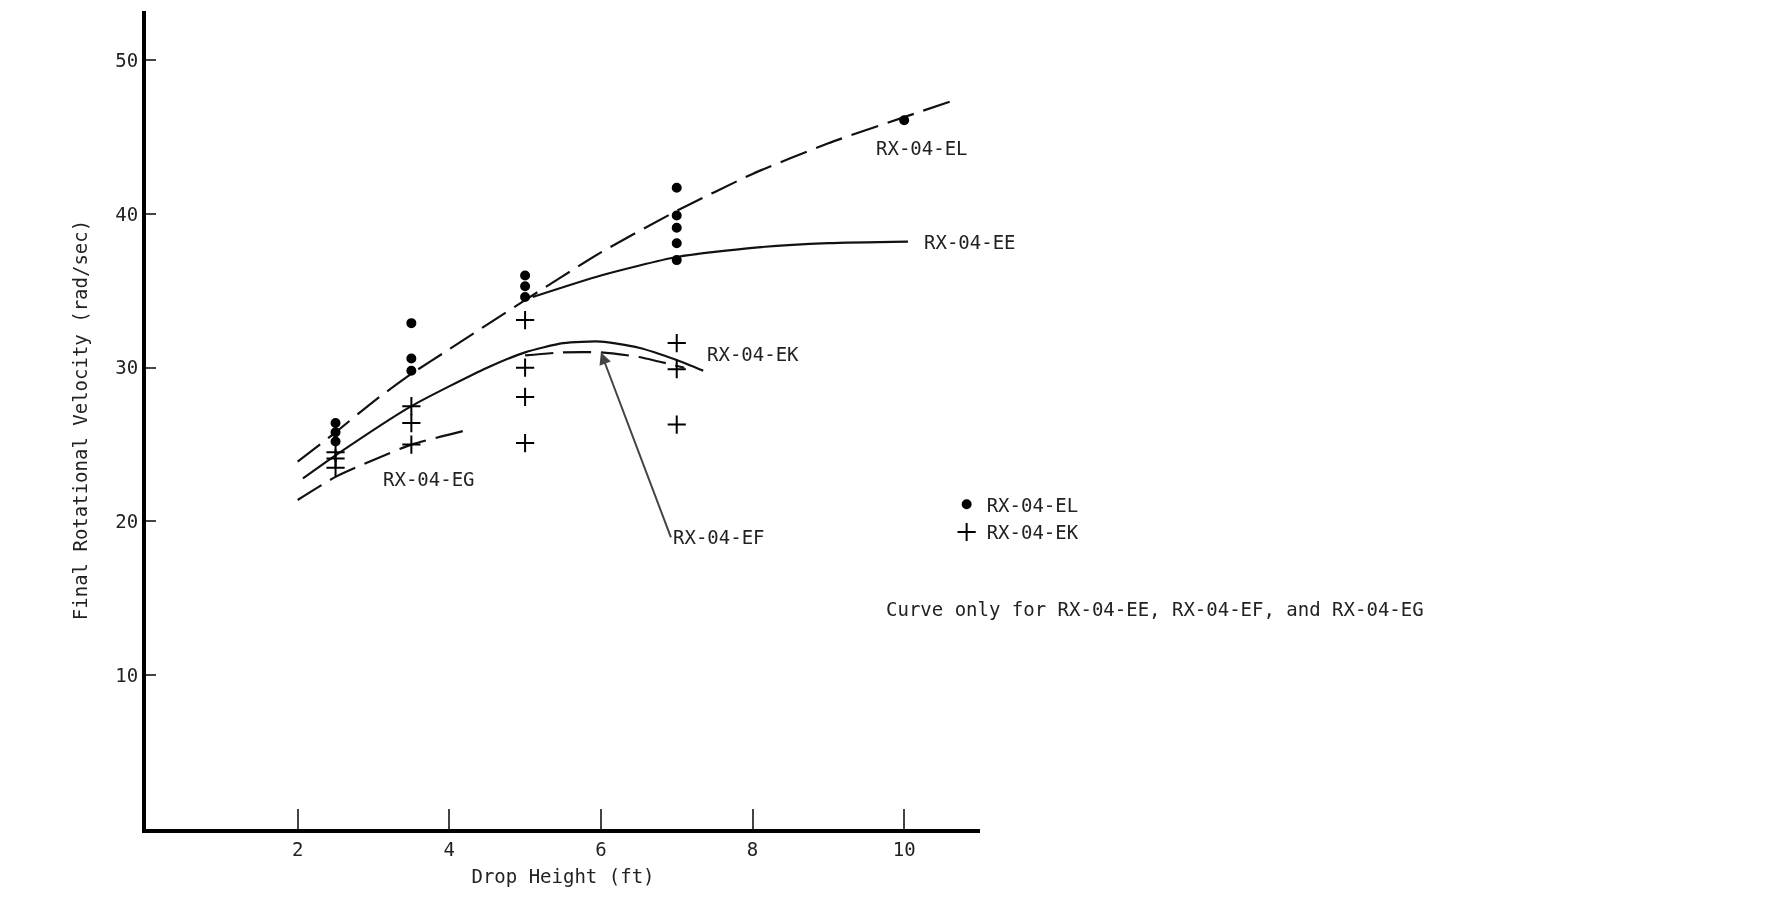  What do you see at coordinates (752, 848) in the screenshot?
I see `x-tick-label: 8` at bounding box center [752, 848].